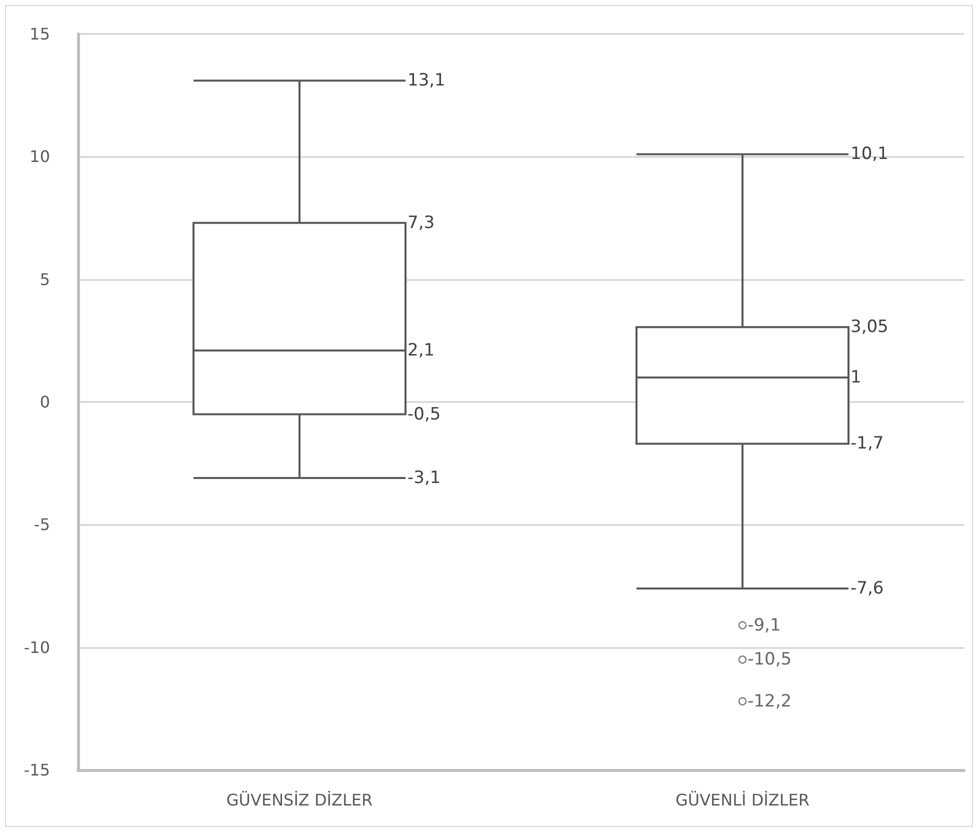 This screenshot has width=980, height=833. What do you see at coordinates (421, 222) in the screenshot?
I see `text: 7,3` at bounding box center [421, 222].